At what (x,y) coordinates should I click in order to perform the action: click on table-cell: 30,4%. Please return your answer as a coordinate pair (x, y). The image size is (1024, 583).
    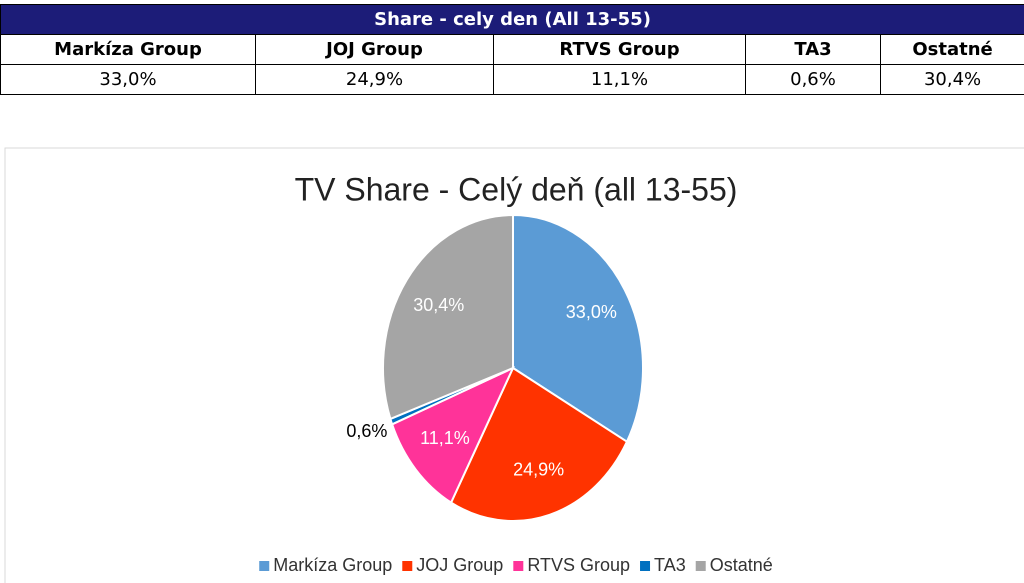
    Looking at the image, I should click on (951, 79).